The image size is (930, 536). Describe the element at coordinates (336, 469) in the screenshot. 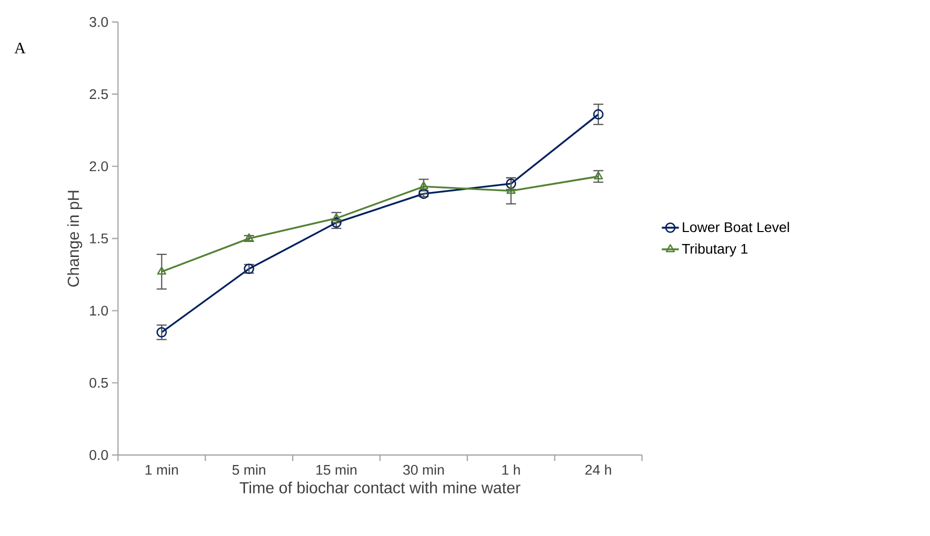

I see `x-tick-label: 15 min` at that location.